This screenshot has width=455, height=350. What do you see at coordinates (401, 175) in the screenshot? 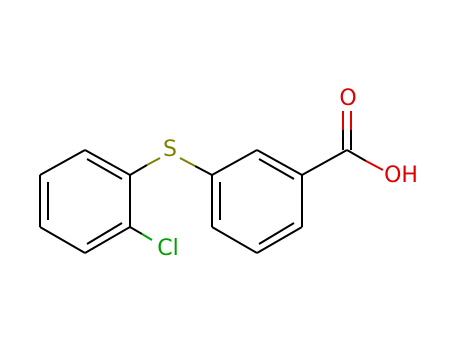
I see `atom-label: OH` at bounding box center [401, 175].